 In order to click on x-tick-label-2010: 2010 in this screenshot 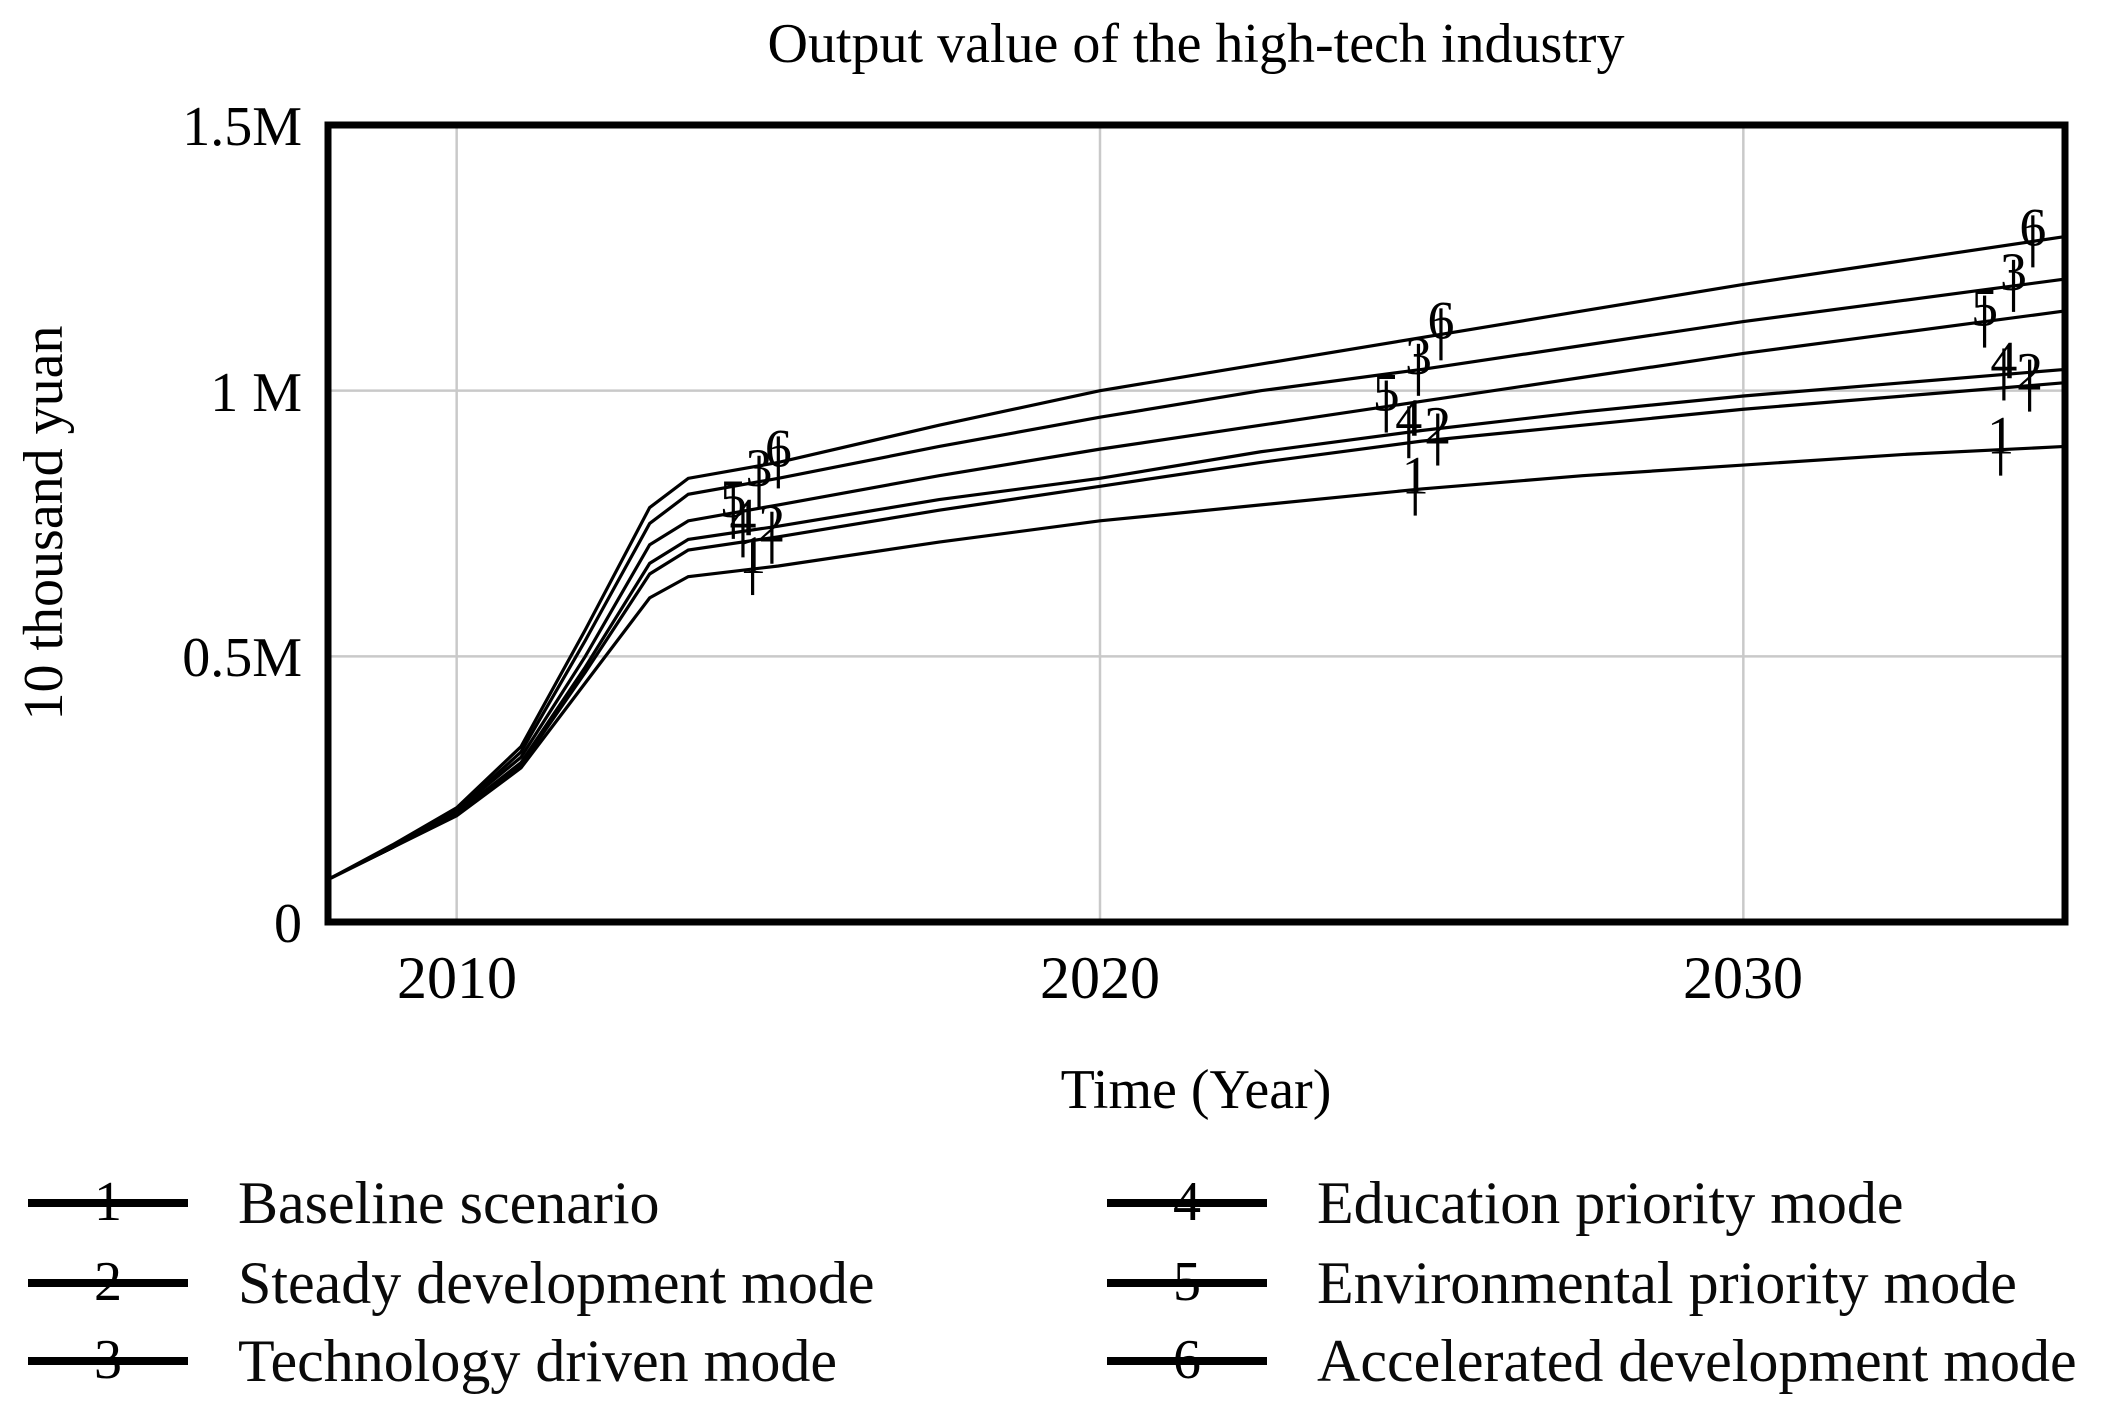, I will do `click(457, 978)`.